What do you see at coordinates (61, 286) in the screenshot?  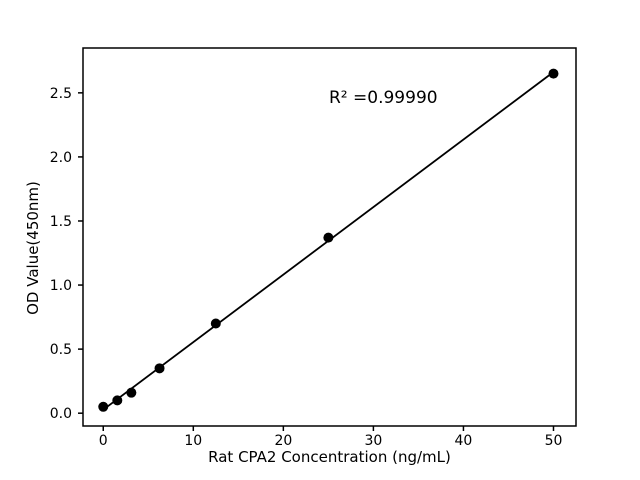 I see `y-tick-label: 1.0` at bounding box center [61, 286].